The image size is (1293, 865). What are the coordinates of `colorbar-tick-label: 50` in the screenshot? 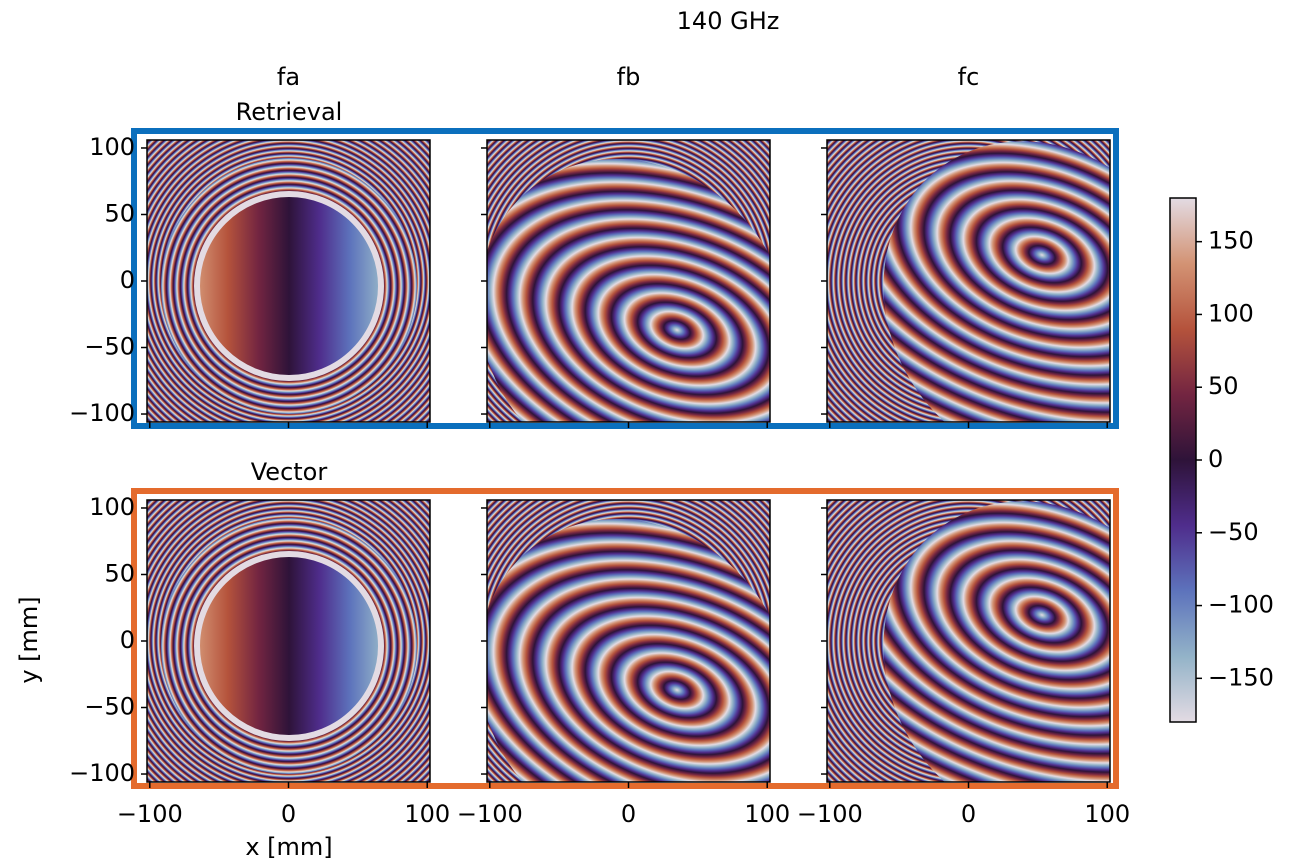 It's located at (1223, 386).